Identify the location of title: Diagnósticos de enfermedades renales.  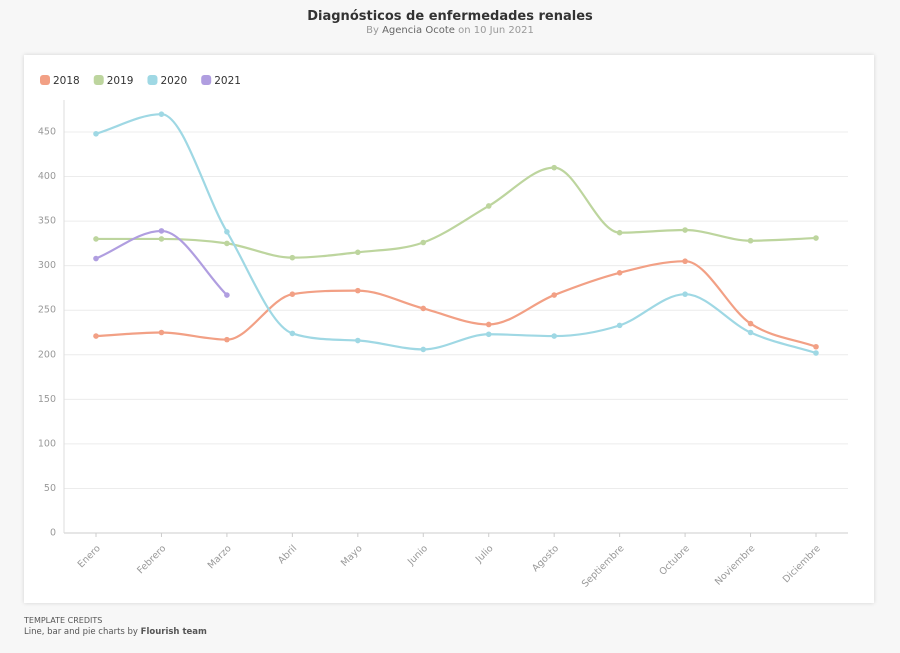
(450, 16).